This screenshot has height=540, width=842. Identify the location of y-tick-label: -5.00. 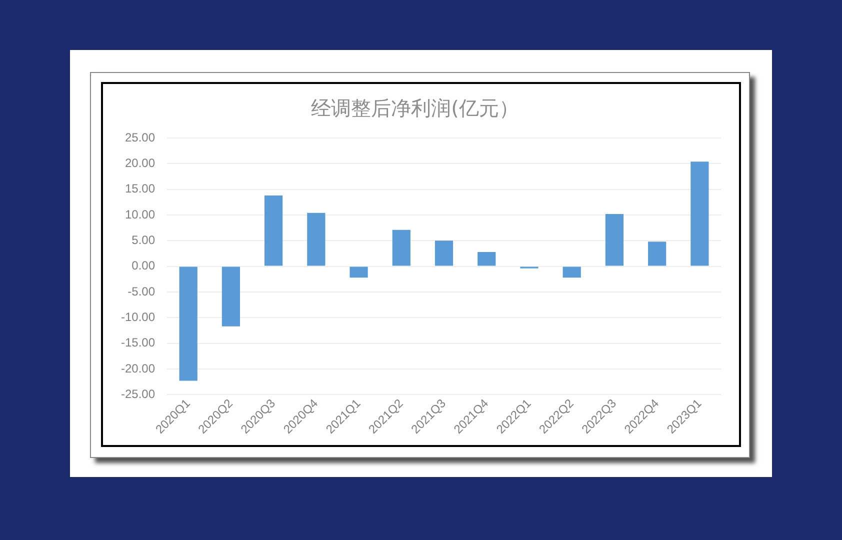
(142, 291).